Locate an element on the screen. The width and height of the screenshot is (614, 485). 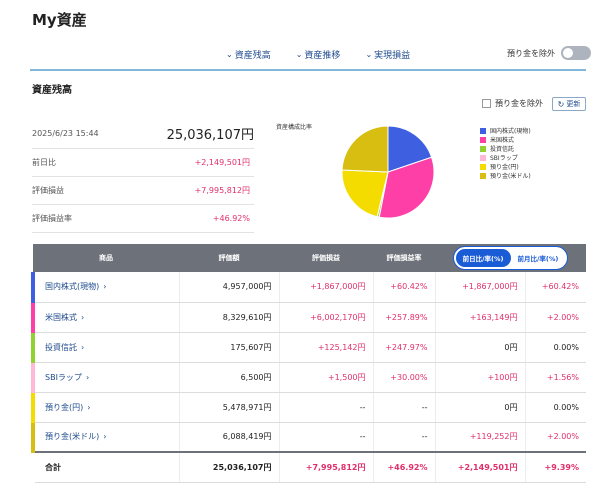
legend-item: 預り金(円) is located at coordinates (505, 166).